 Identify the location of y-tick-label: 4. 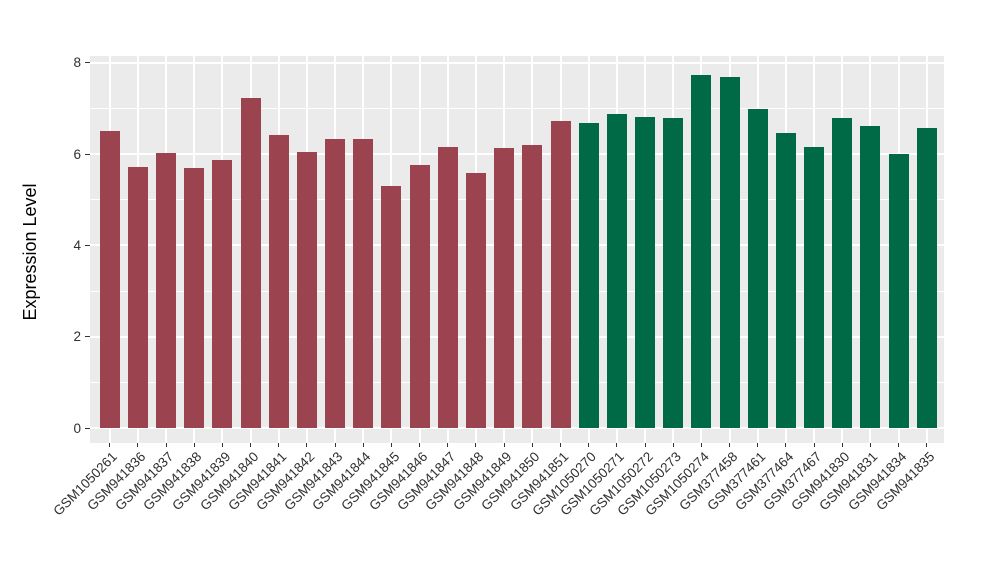
(77, 245).